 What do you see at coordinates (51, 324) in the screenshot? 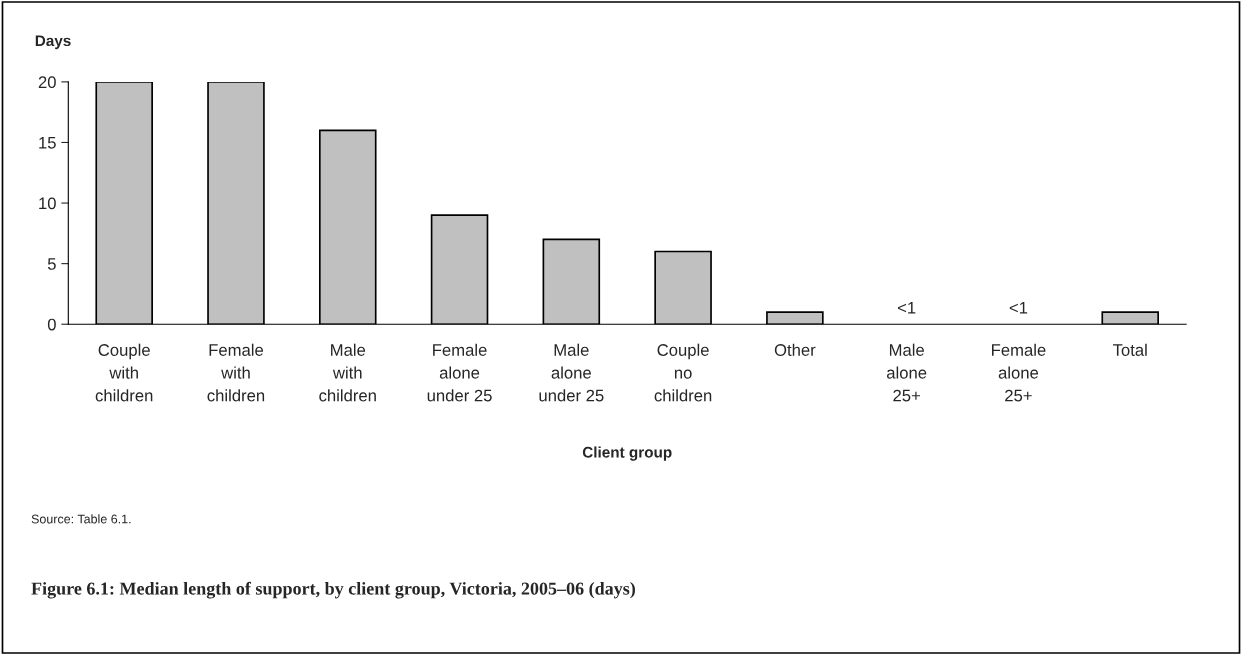
I see `y-tick-label: 0` at bounding box center [51, 324].